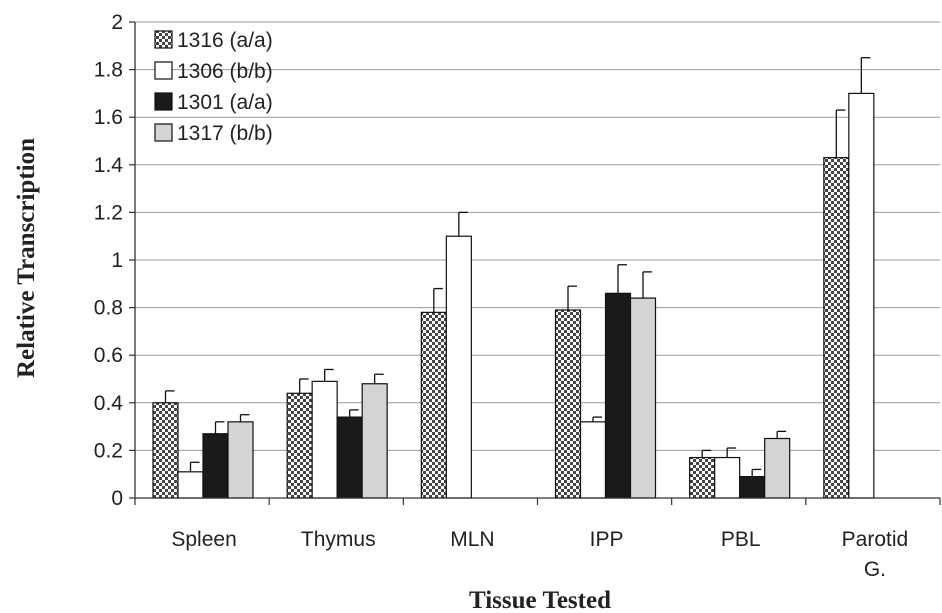  I want to click on x-category-label: MLN, so click(472, 539).